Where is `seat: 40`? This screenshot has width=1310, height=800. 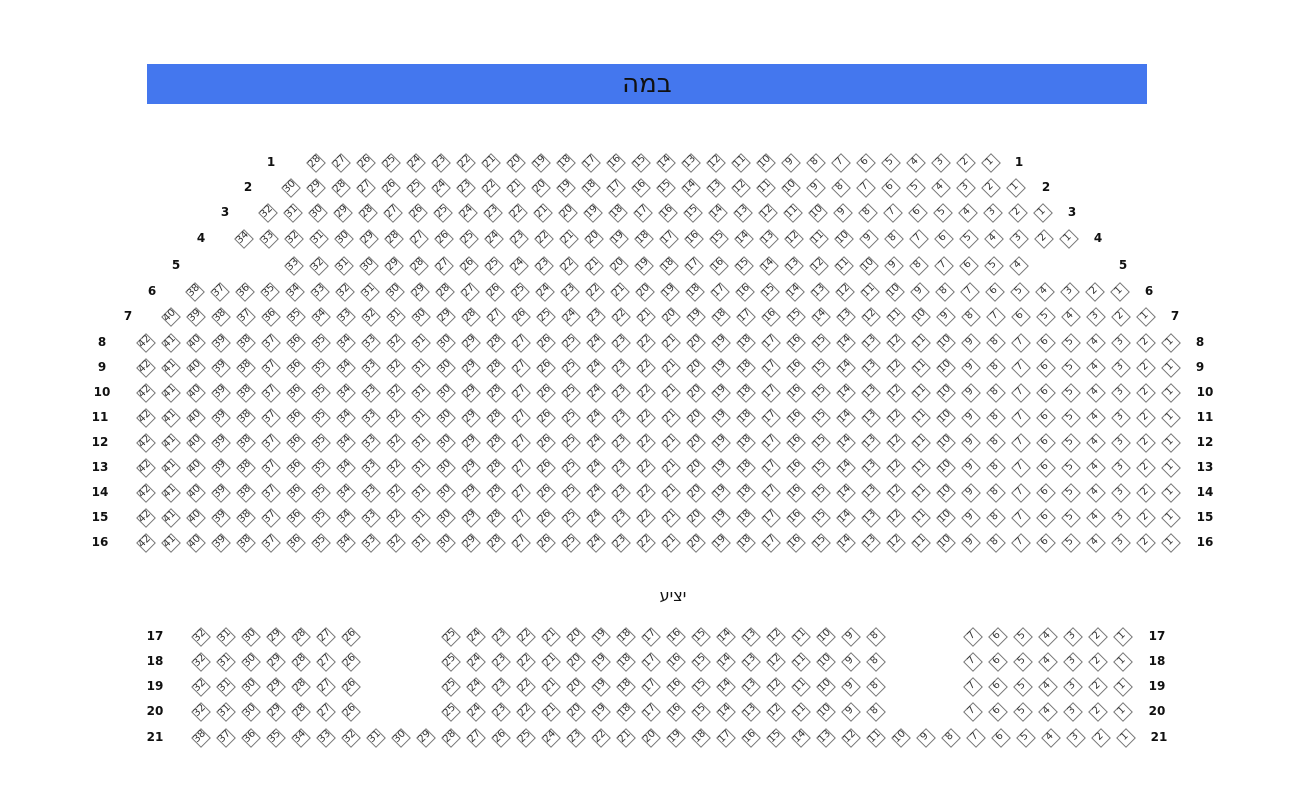 seat: 40 is located at coordinates (195, 417).